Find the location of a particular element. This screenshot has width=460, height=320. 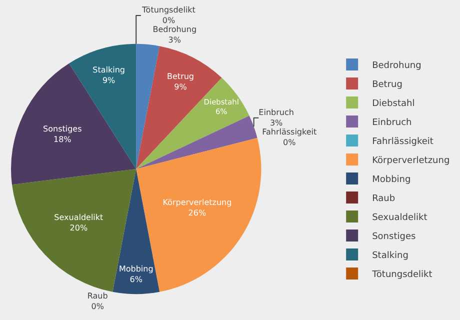

slice-label: Körperverletzung is located at coordinates (197, 203).